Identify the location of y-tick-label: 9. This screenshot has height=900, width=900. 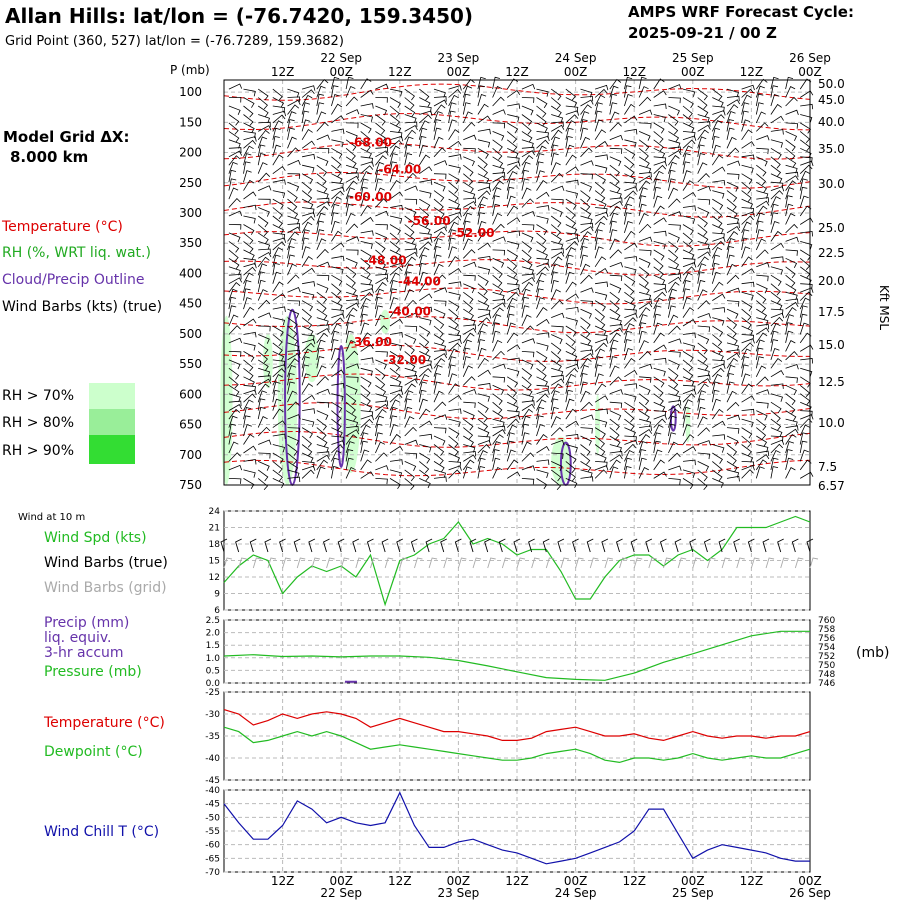
(217, 595).